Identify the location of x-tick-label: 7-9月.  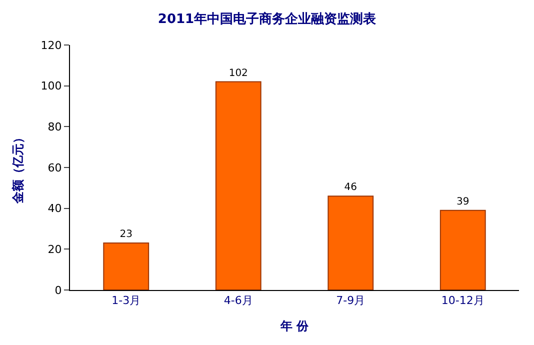
(351, 301).